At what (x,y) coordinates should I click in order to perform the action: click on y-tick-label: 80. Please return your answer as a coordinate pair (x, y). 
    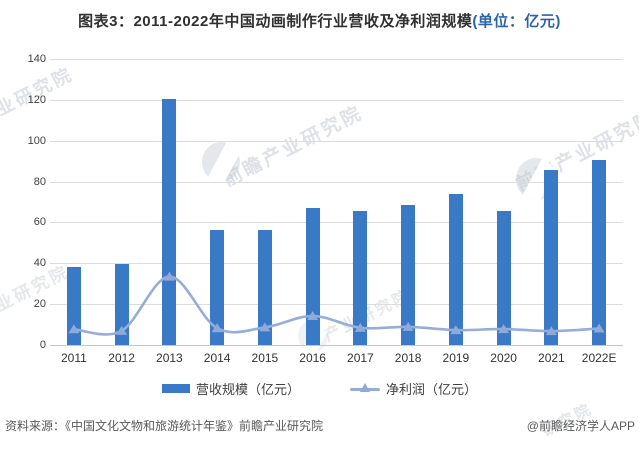
    Looking at the image, I should click on (39, 181).